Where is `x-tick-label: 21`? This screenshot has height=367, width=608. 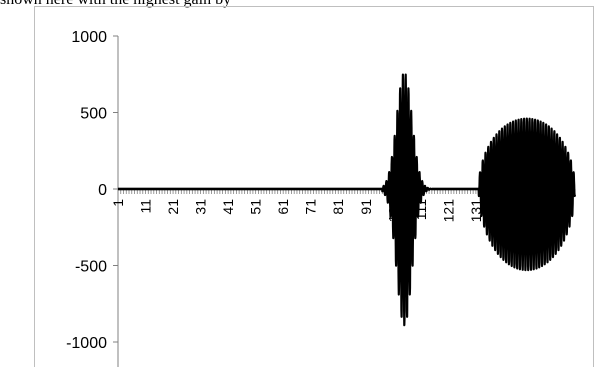 x-tick-label: 21 is located at coordinates (173, 207).